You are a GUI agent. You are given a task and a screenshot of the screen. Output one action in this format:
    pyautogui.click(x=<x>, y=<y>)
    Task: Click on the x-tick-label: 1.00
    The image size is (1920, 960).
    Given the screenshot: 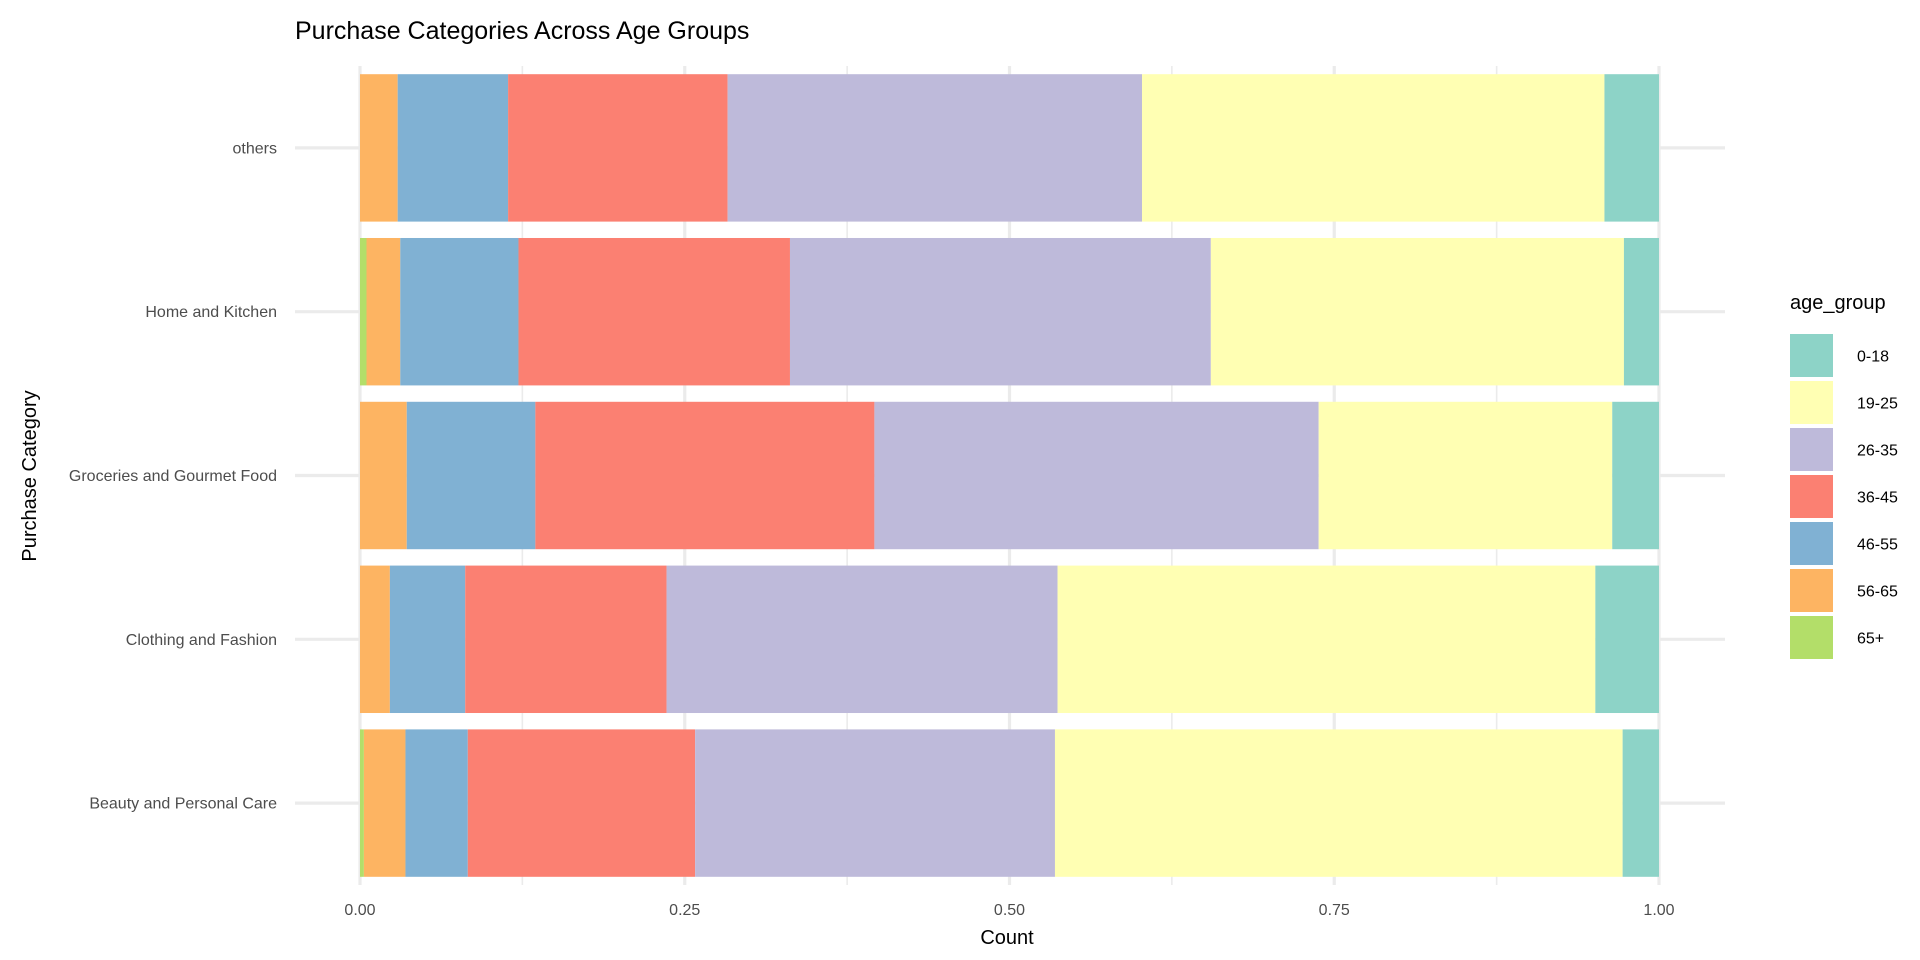 What is the action you would take?
    pyautogui.click(x=1658, y=910)
    